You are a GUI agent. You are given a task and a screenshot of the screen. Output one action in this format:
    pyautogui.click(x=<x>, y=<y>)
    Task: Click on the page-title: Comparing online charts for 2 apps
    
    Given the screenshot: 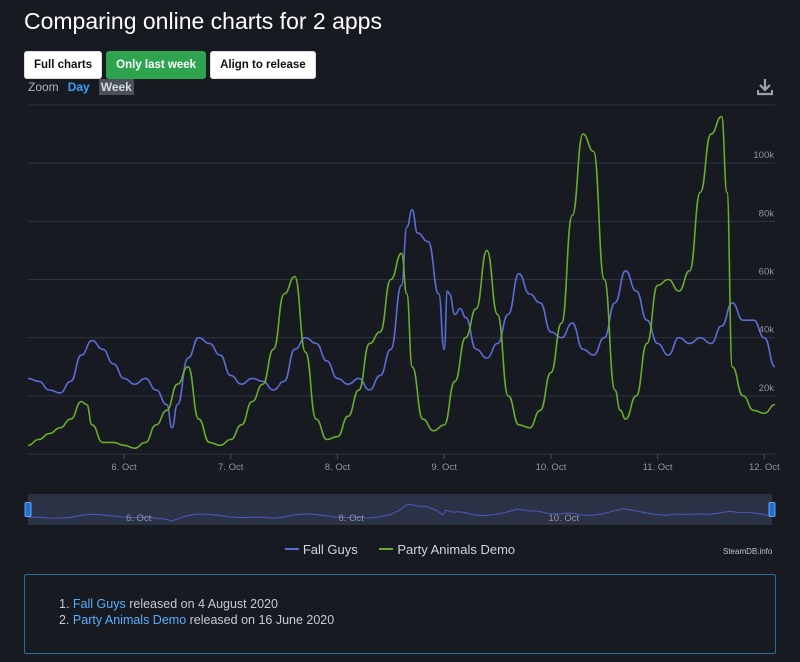 What is the action you would take?
    pyautogui.click(x=203, y=21)
    